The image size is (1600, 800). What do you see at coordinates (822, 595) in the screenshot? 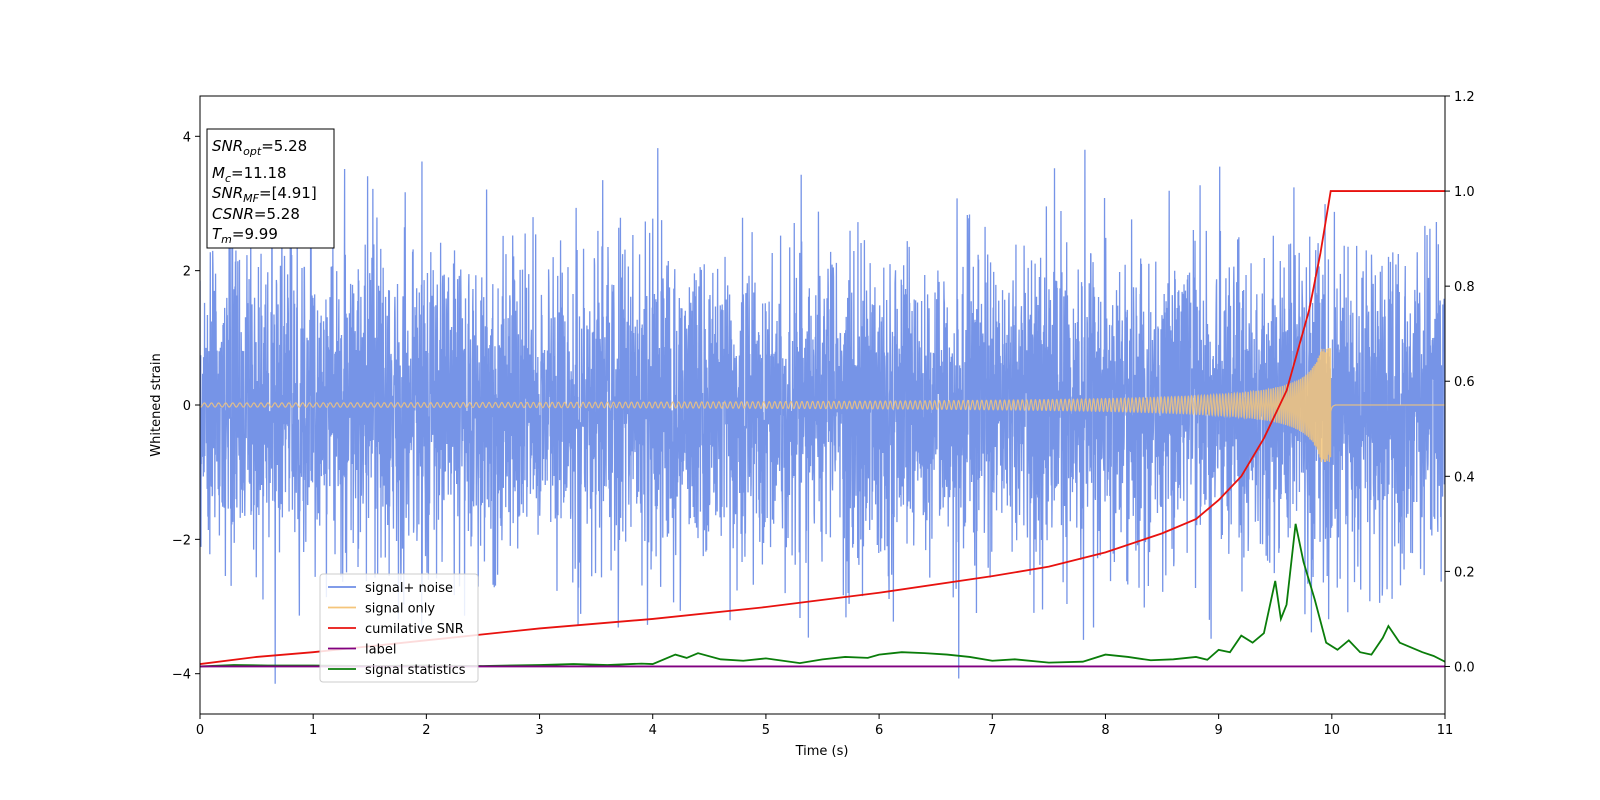
I see `series-signal-statistics` at bounding box center [822, 595].